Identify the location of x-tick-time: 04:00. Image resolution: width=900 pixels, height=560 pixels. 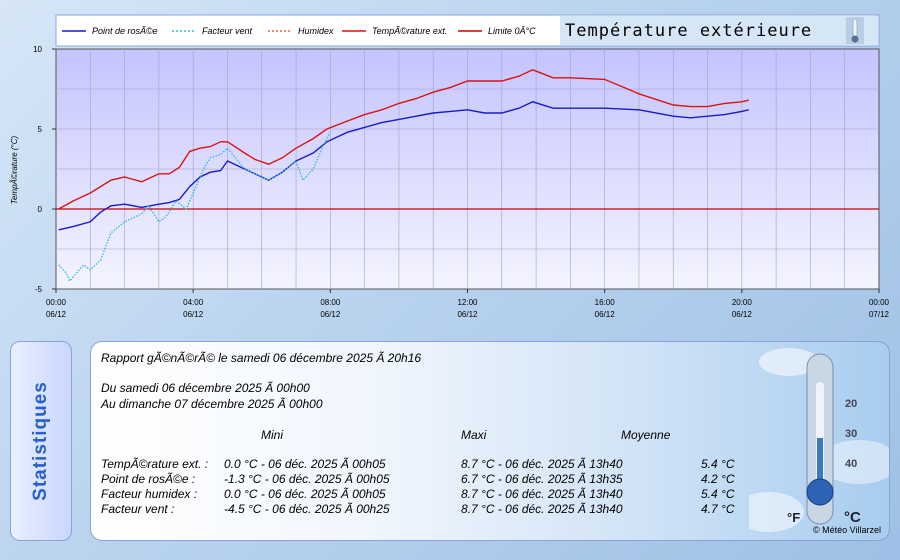
(193, 302).